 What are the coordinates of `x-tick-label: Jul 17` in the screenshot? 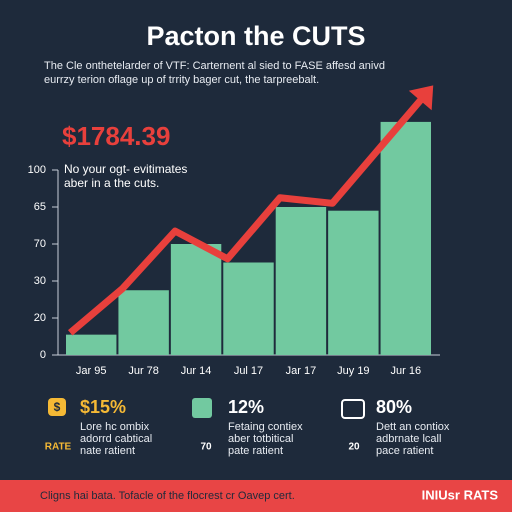 It's located at (248, 371).